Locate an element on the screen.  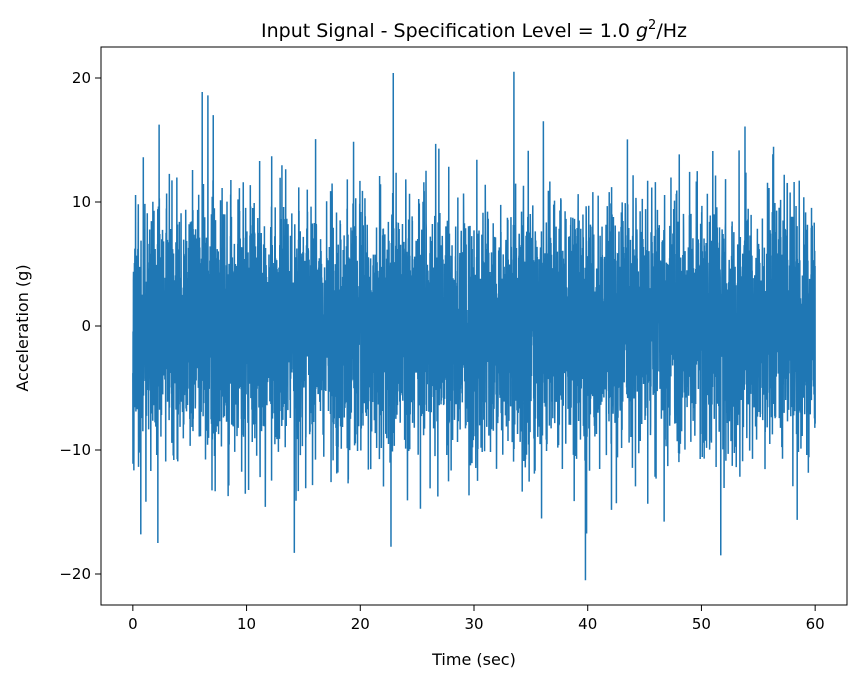
y-tick-label: −20 is located at coordinates (75, 574).